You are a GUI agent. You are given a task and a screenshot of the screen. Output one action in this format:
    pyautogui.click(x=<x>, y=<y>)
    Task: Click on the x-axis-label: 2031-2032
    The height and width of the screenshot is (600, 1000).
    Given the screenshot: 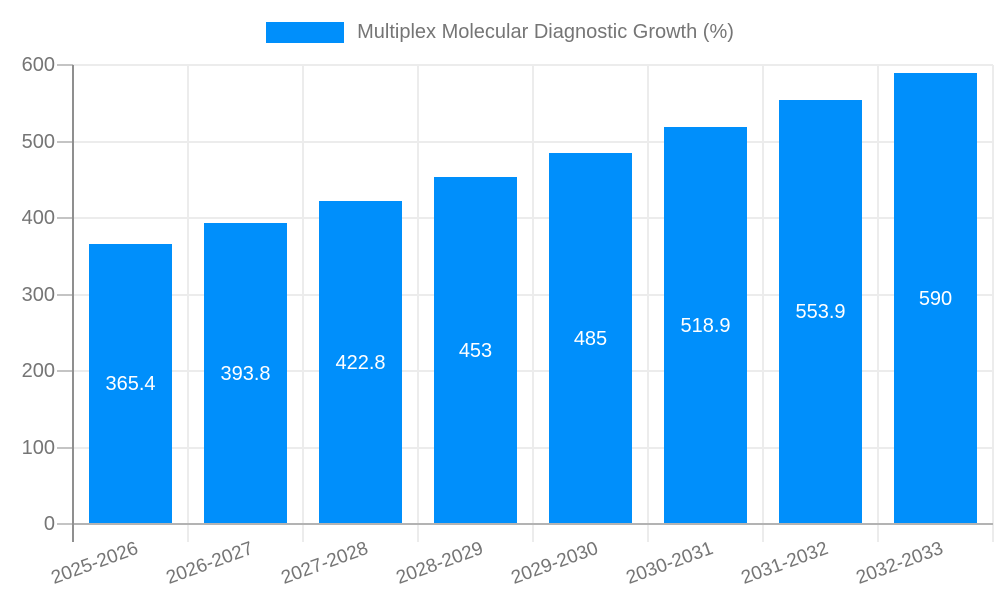 What is the action you would take?
    pyautogui.click(x=785, y=563)
    